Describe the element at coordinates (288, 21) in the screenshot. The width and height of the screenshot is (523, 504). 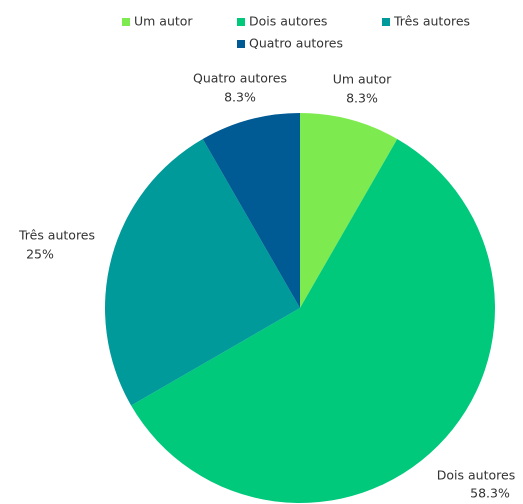
I see `legend-label: Dois autores` at that location.